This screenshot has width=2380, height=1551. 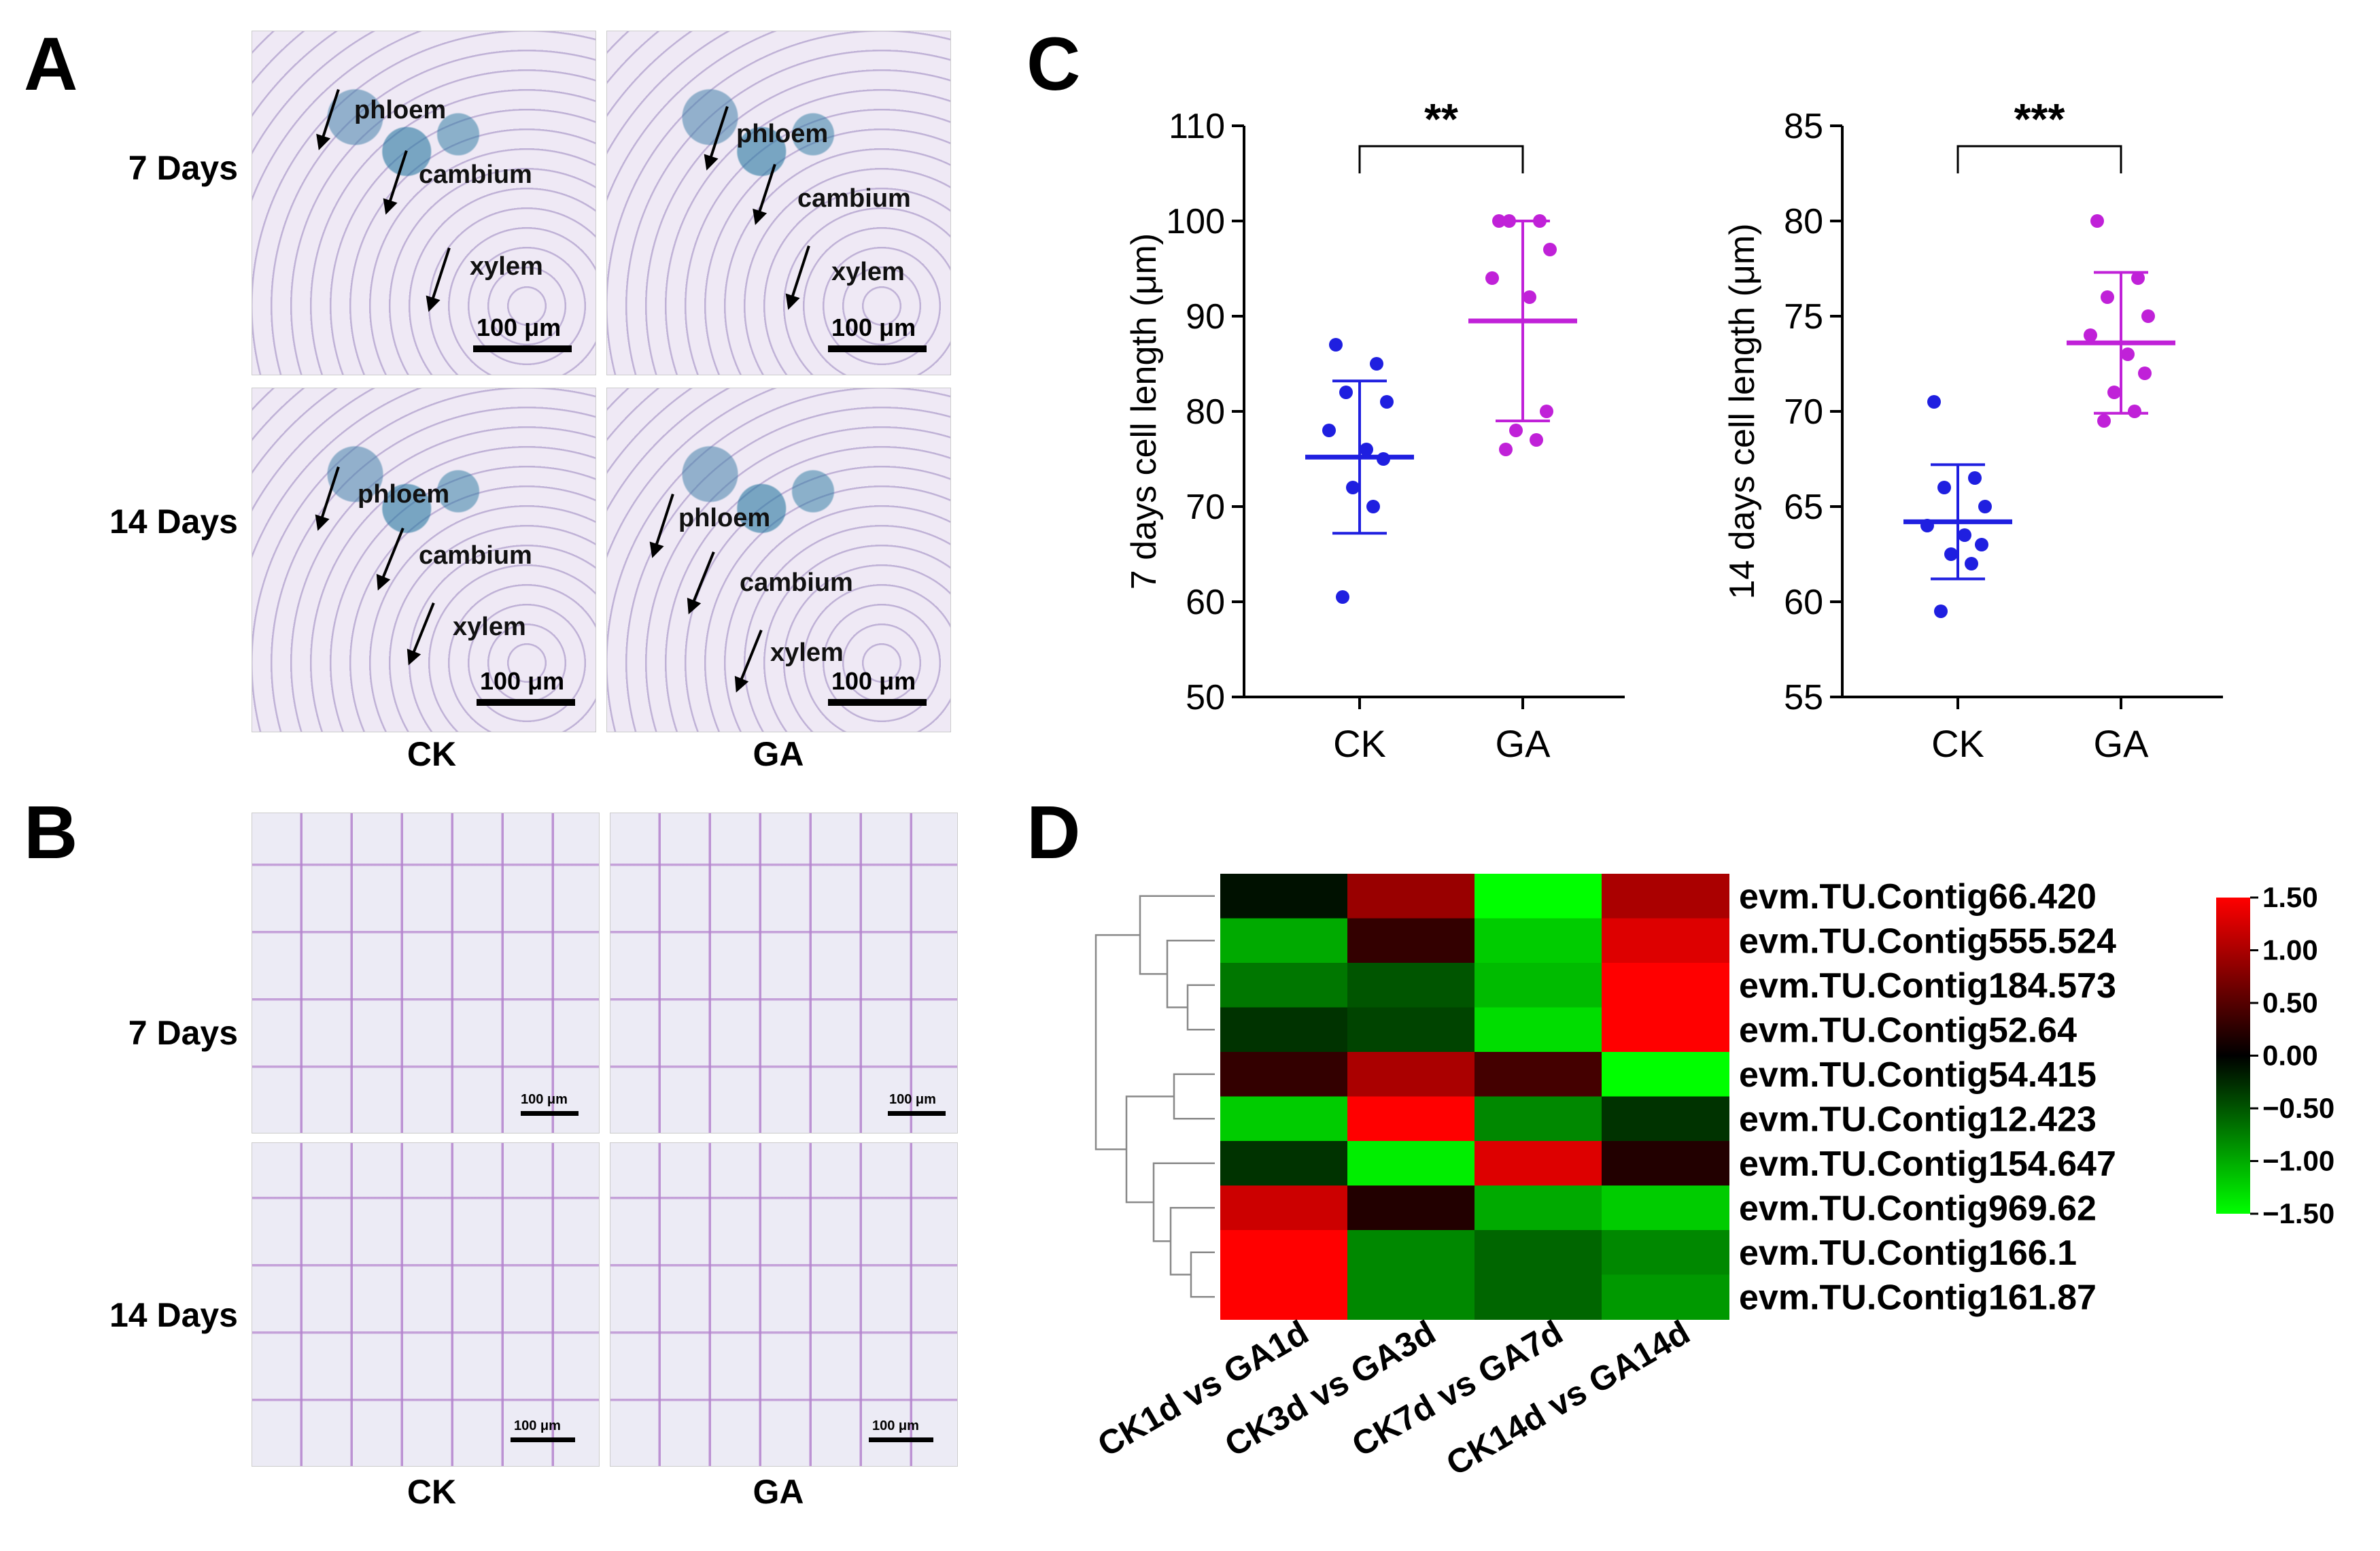 What do you see at coordinates (173, 521) in the screenshot?
I see `panel-a-row-label-14days: 14 Days` at bounding box center [173, 521].